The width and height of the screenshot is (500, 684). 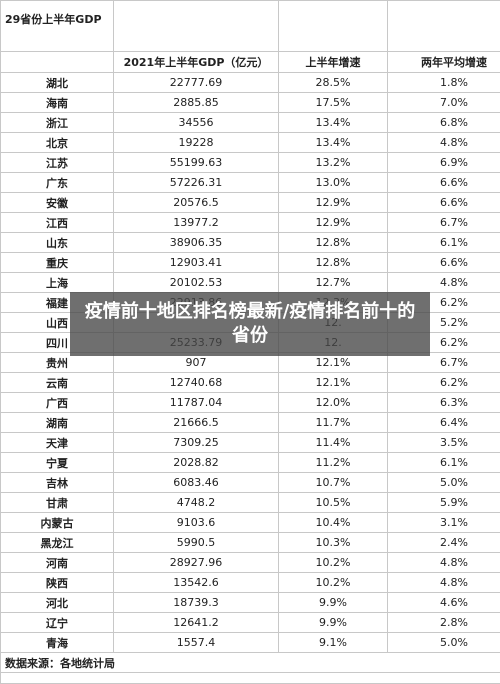 What do you see at coordinates (196, 423) in the screenshot?
I see `gdp-cell: 21666.5` at bounding box center [196, 423].